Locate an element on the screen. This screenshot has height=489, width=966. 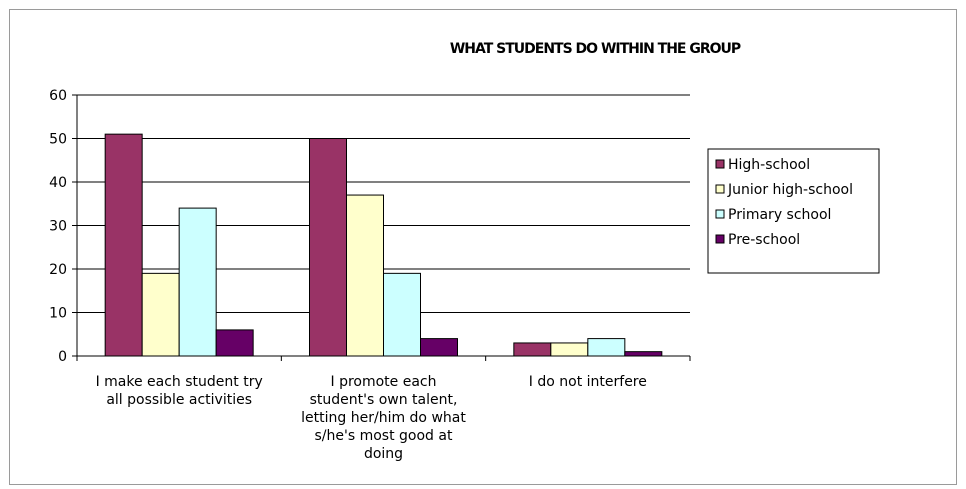
y-tick-label: 50 is located at coordinates (58, 140).